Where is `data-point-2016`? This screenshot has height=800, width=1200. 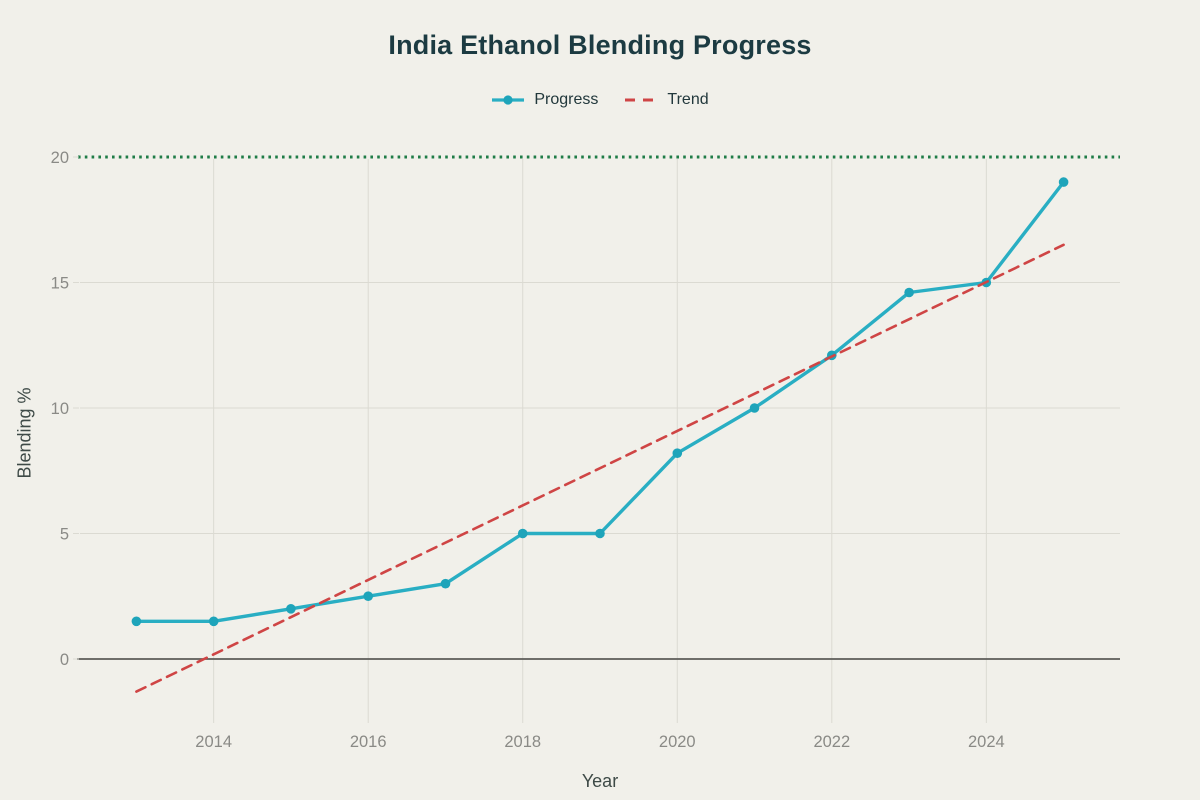 data-point-2016 is located at coordinates (368, 596).